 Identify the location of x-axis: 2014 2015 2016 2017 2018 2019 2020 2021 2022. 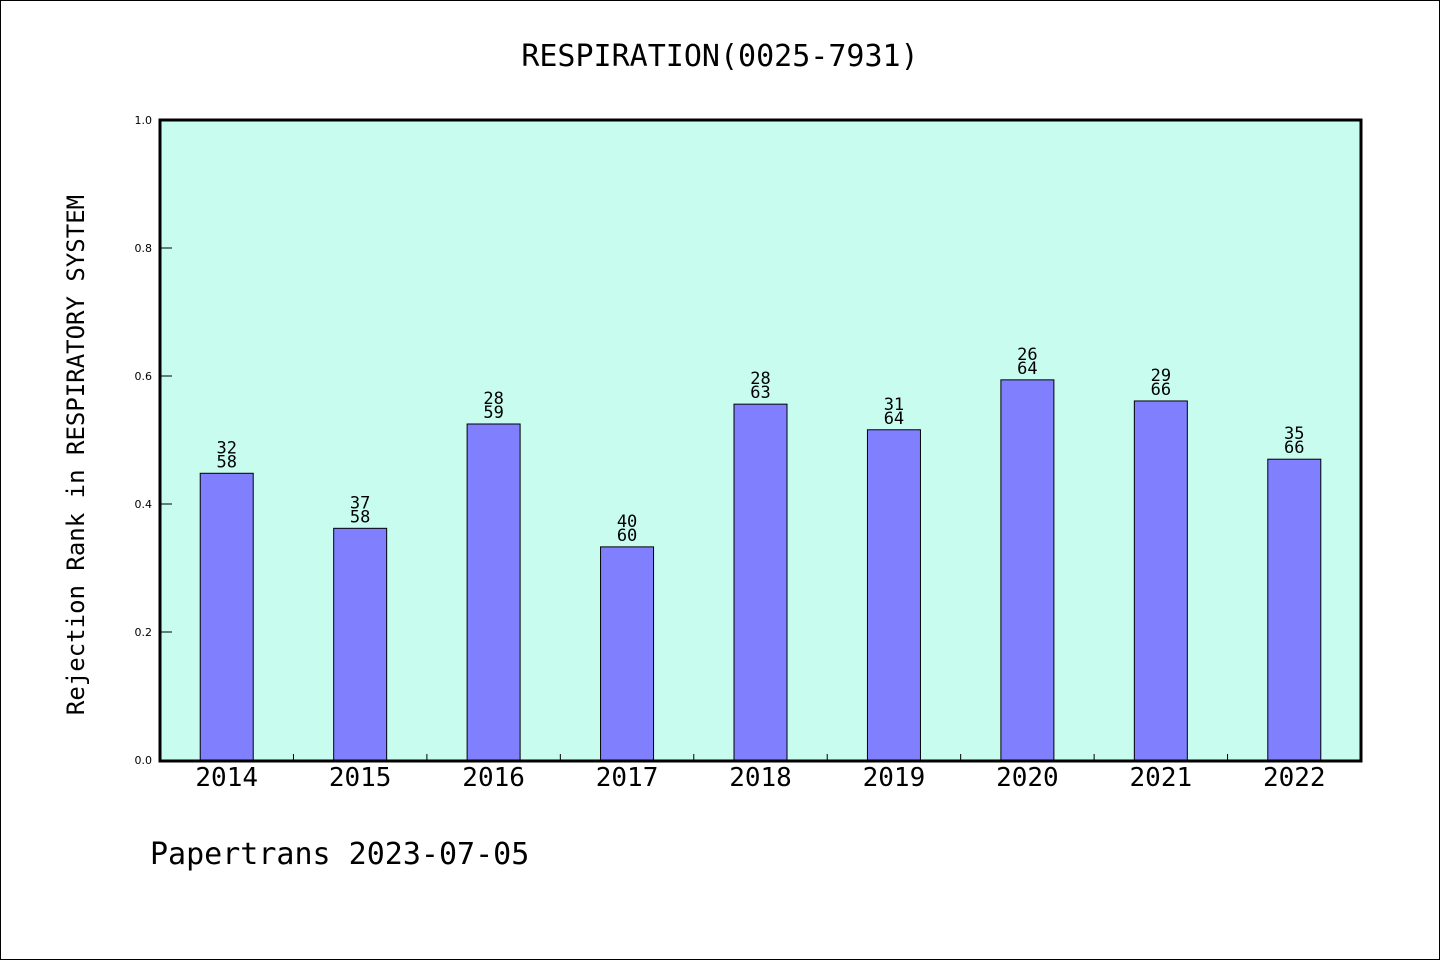
(760, 773).